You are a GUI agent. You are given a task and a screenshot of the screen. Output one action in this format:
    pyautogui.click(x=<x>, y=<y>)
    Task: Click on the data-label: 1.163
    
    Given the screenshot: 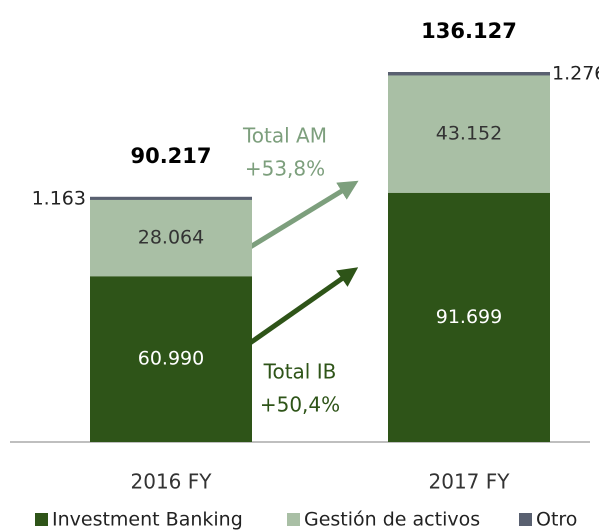 What is the action you would take?
    pyautogui.click(x=59, y=198)
    